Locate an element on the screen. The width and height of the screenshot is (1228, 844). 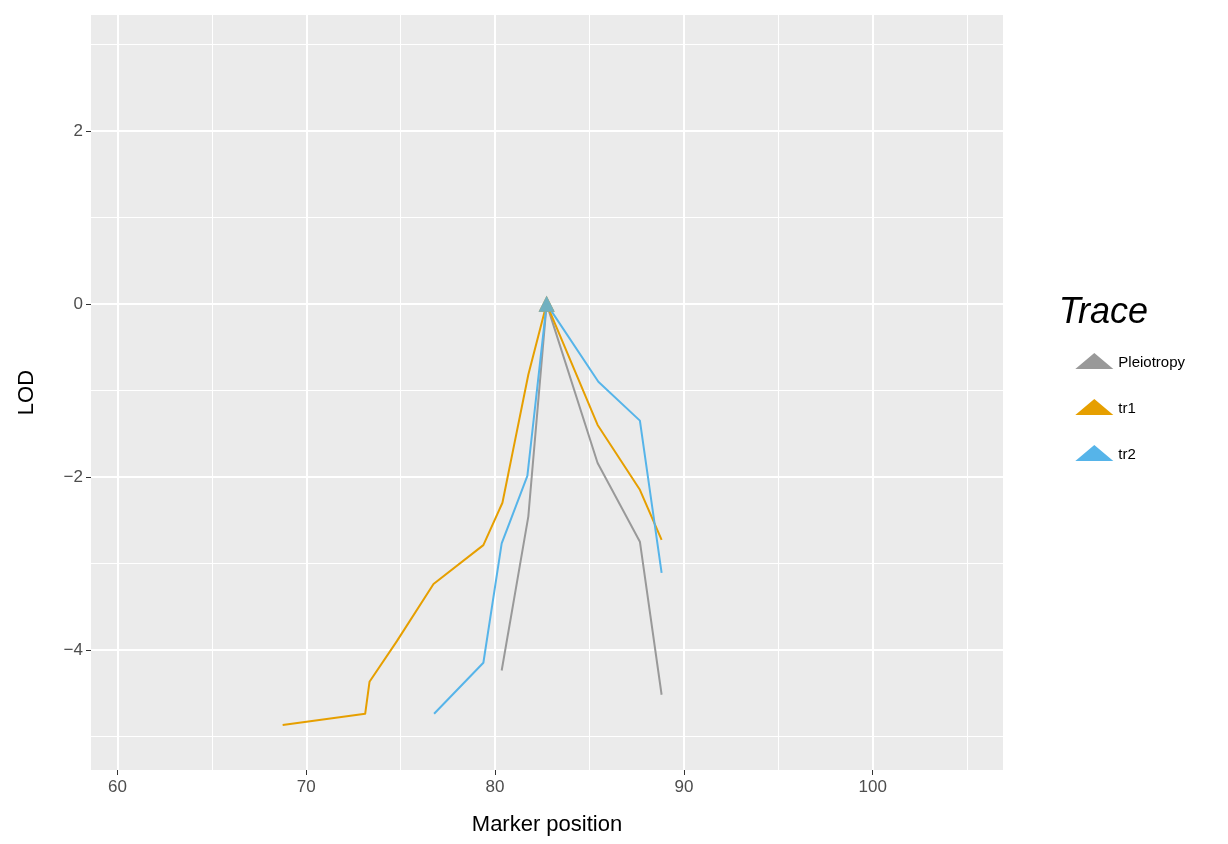
y-tick-label: −4 is located at coordinates (73, 650).